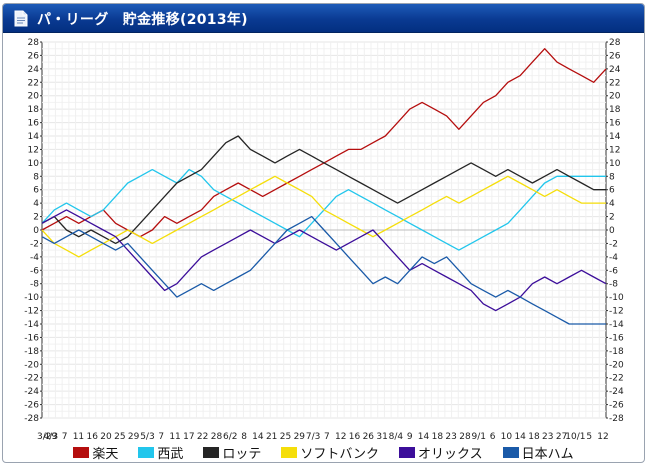 The width and height of the screenshot is (647, 465). I want to click on x-tick-label: 29, so click(134, 437).